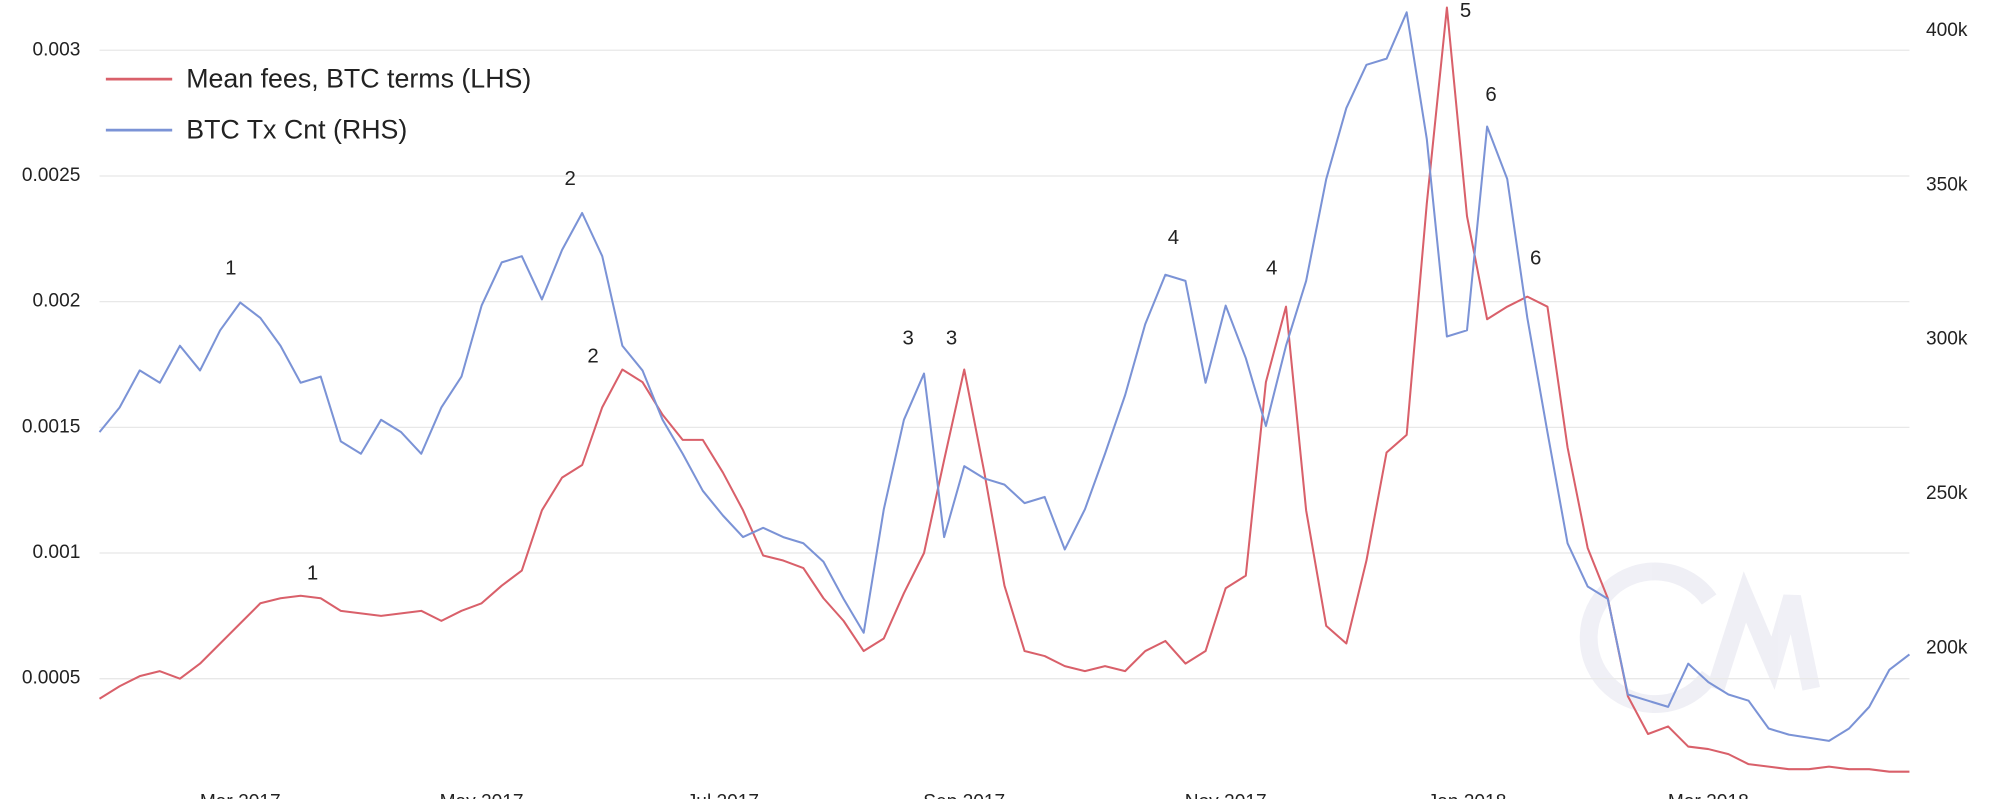  I want to click on x-tick-label: May 2017, so click(482, 795).